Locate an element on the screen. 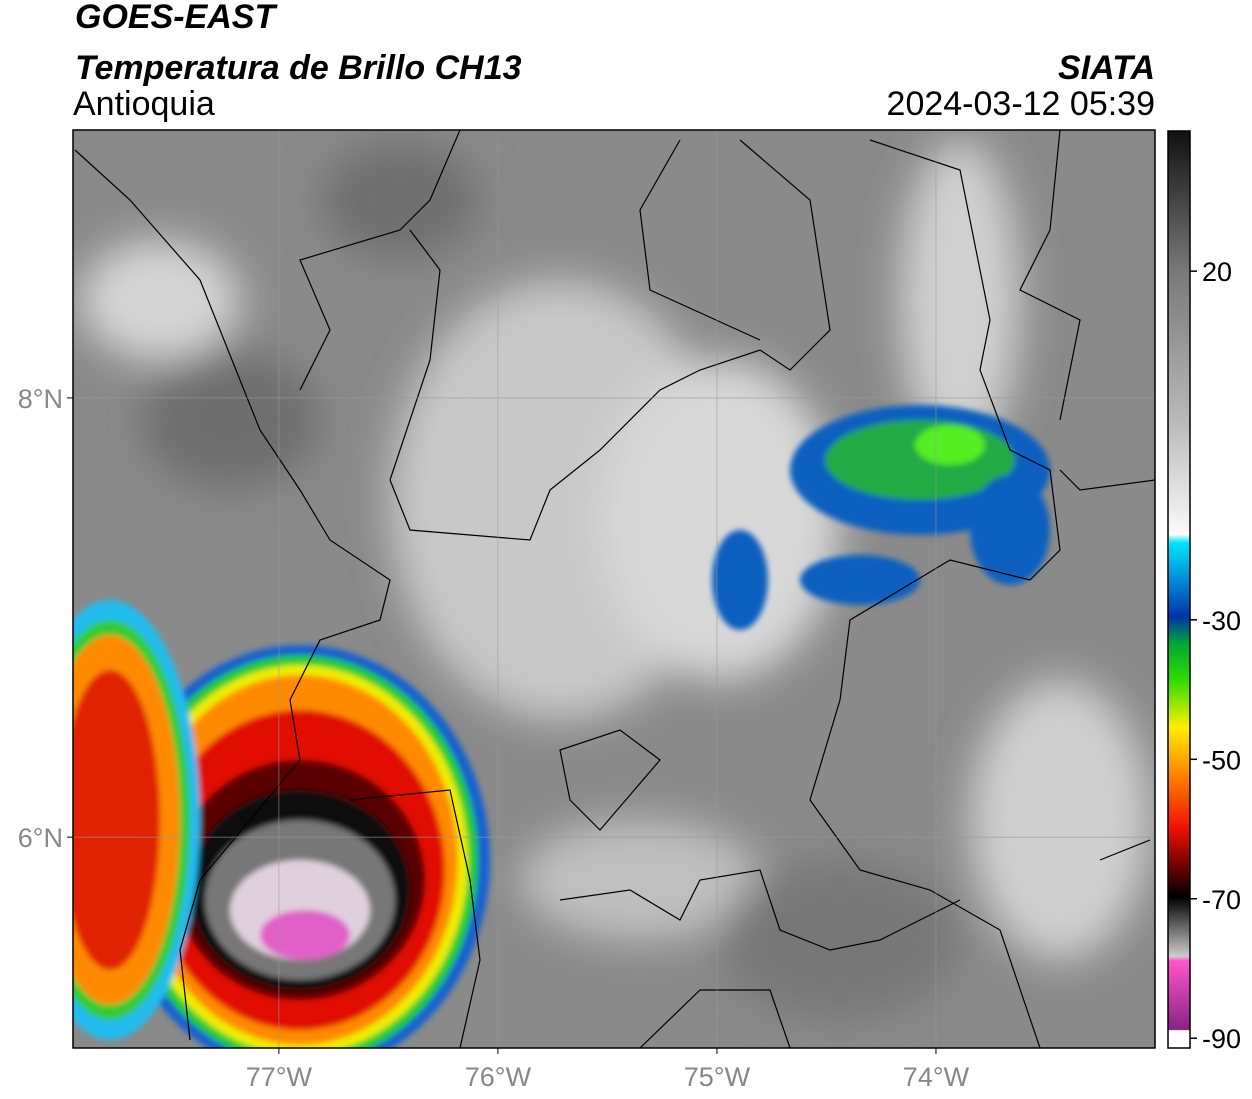  lat-tick-label: 6°N is located at coordinates (40, 838).